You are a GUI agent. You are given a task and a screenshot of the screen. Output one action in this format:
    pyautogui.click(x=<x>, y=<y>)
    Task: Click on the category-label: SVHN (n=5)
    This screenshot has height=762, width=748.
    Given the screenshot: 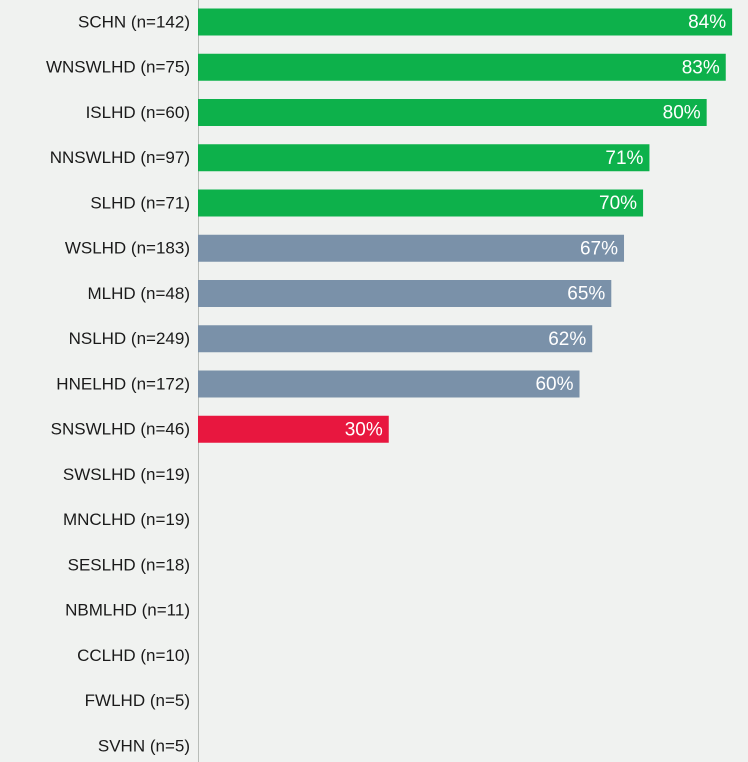 What is the action you would take?
    pyautogui.click(x=144, y=745)
    